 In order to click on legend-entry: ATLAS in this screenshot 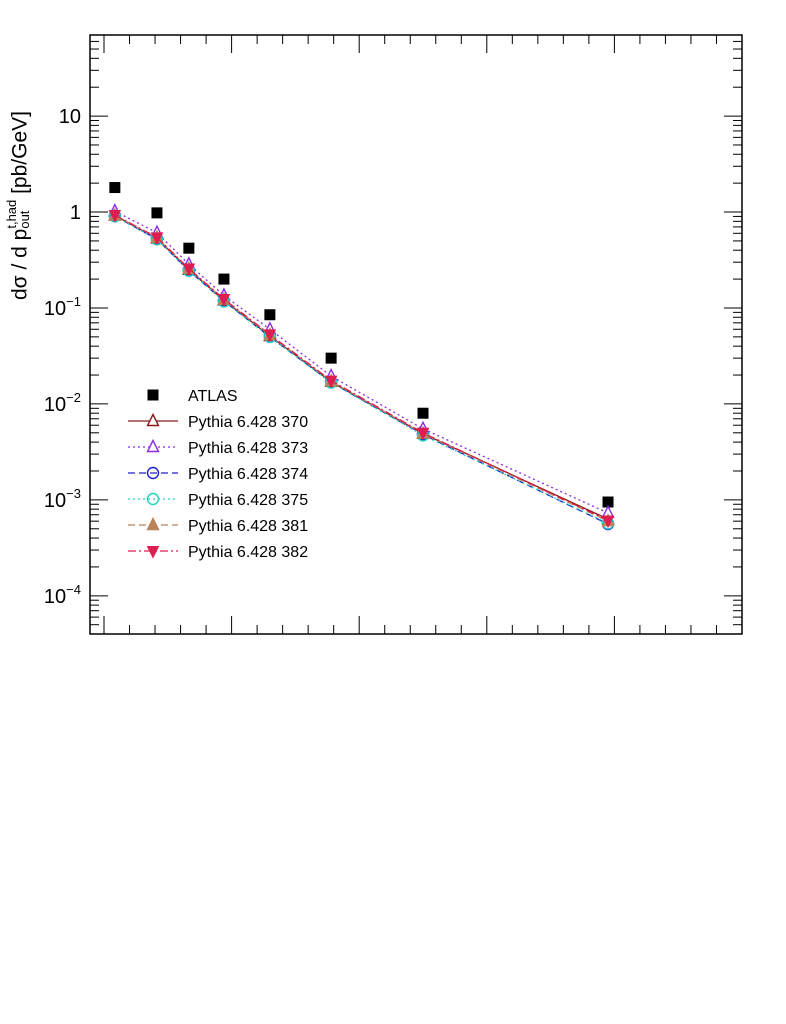, I will do `click(192, 396)`.